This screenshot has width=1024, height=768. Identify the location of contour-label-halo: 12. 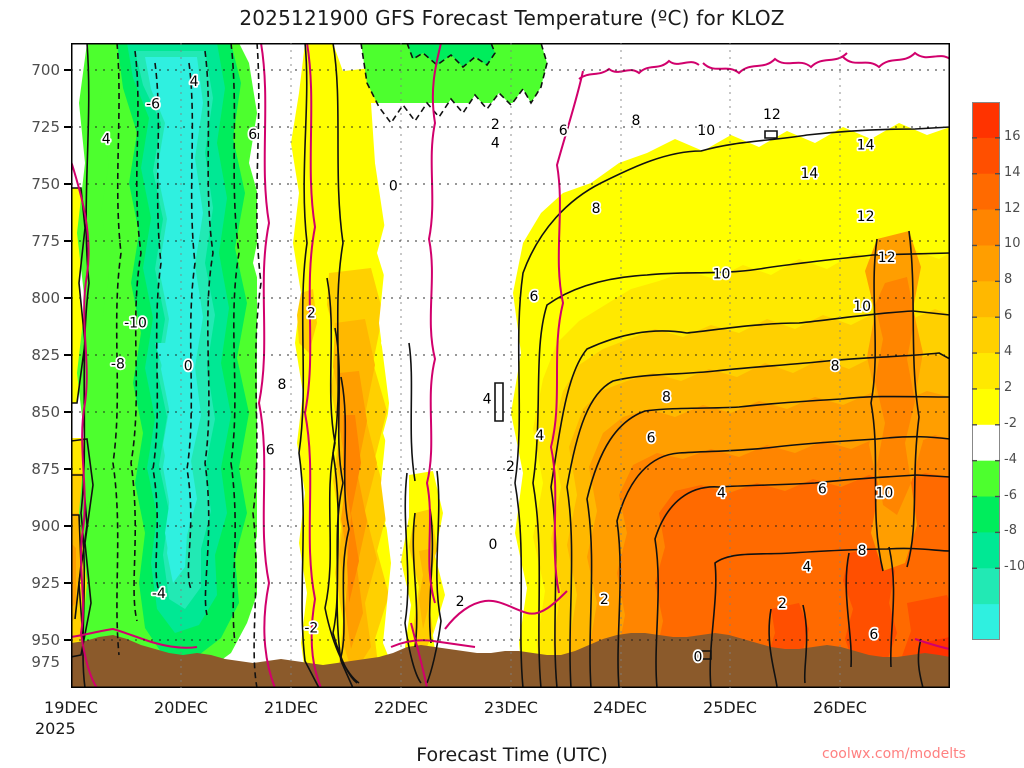
(887, 258).